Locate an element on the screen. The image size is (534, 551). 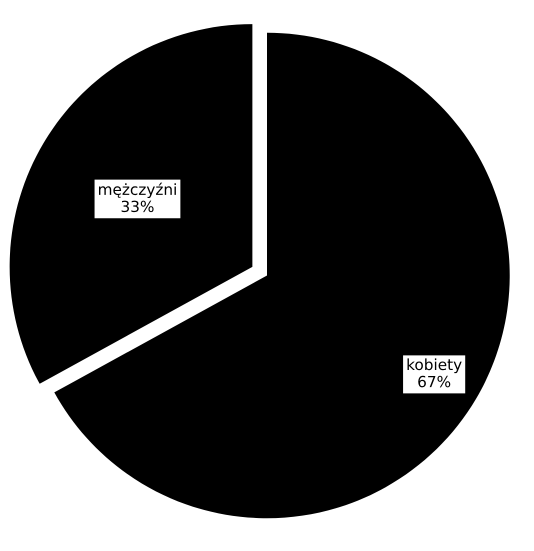
data-label: 33% is located at coordinates (138, 206).